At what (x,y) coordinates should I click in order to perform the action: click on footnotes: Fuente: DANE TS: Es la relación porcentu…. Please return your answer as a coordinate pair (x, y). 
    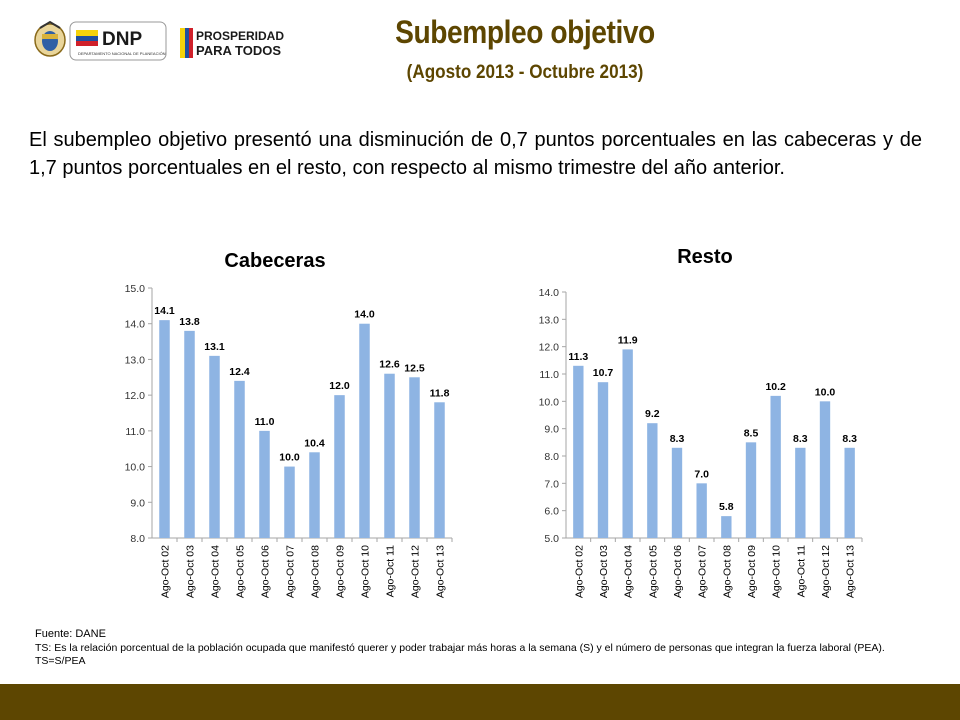
    Looking at the image, I should click on (470, 648).